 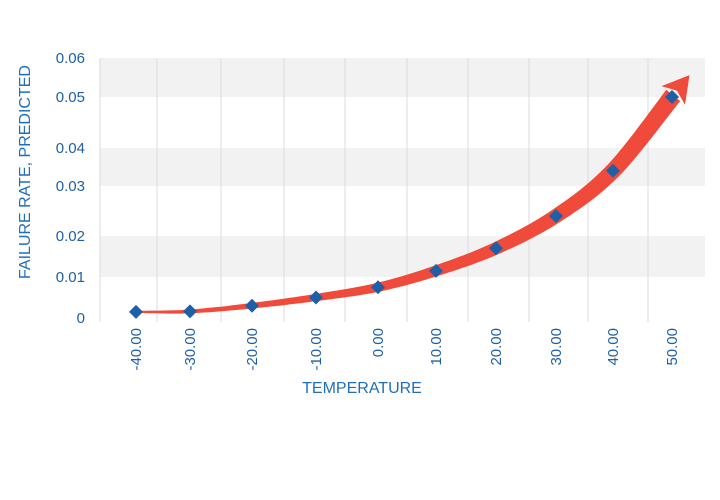 I want to click on y-tick-label: 0.05, so click(x=70, y=97).